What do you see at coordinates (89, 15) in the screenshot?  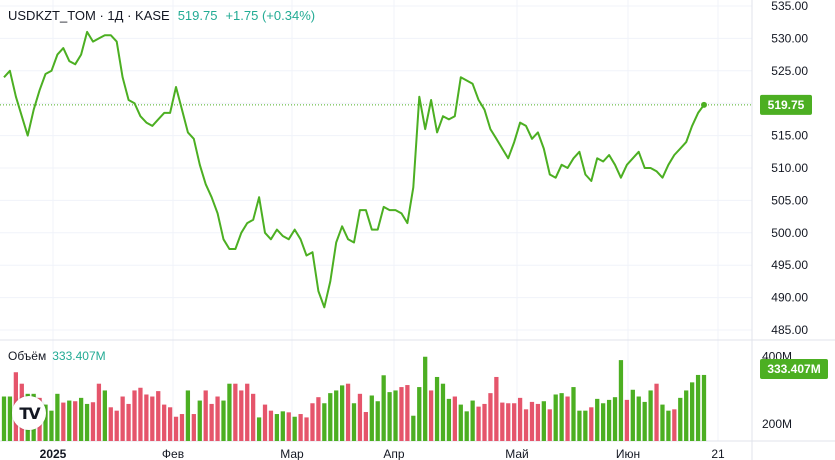 I see `symbol-label: USDKZT_TOM · 1Д · KASE` at bounding box center [89, 15].